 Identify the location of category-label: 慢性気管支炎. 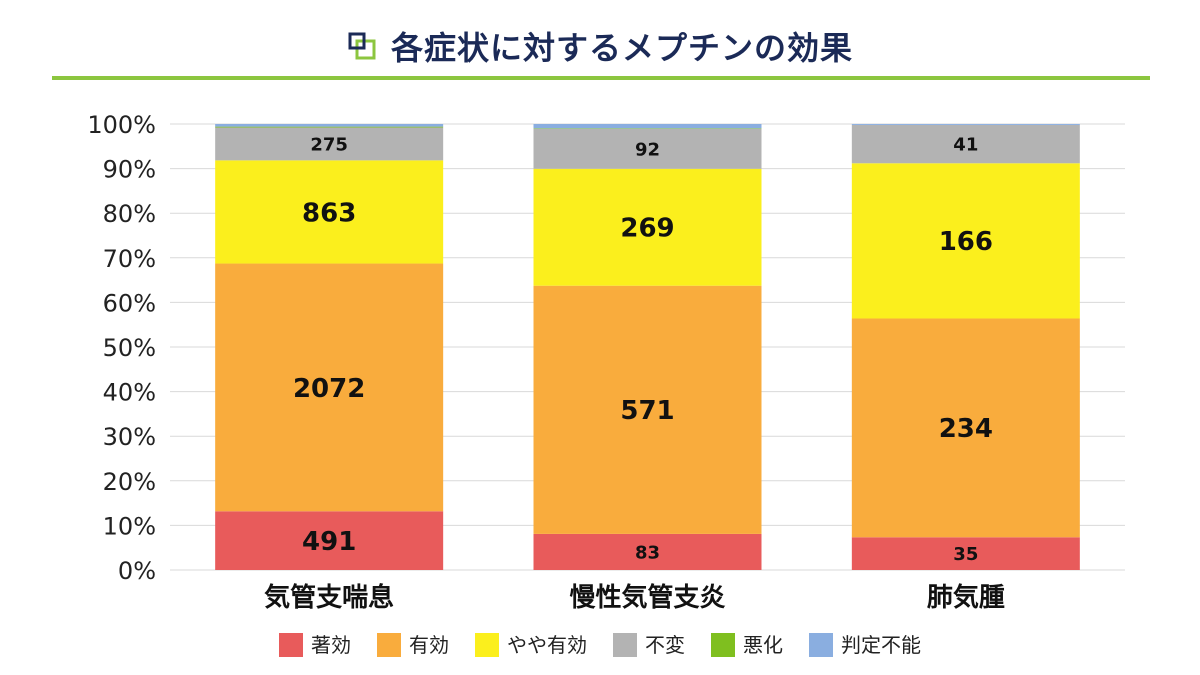
(647, 597).